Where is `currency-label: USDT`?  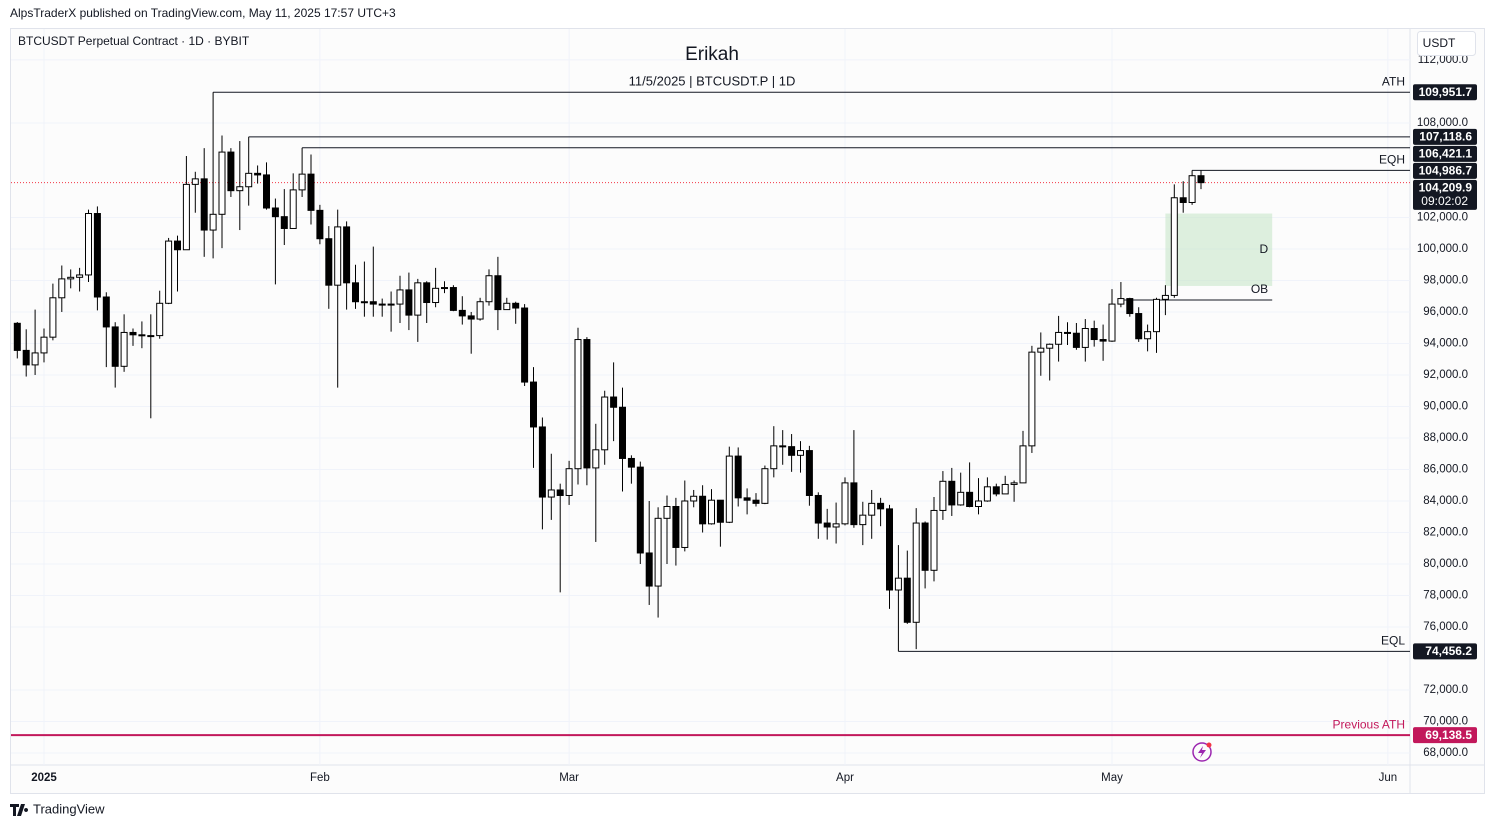
currency-label: USDT is located at coordinates (1439, 43).